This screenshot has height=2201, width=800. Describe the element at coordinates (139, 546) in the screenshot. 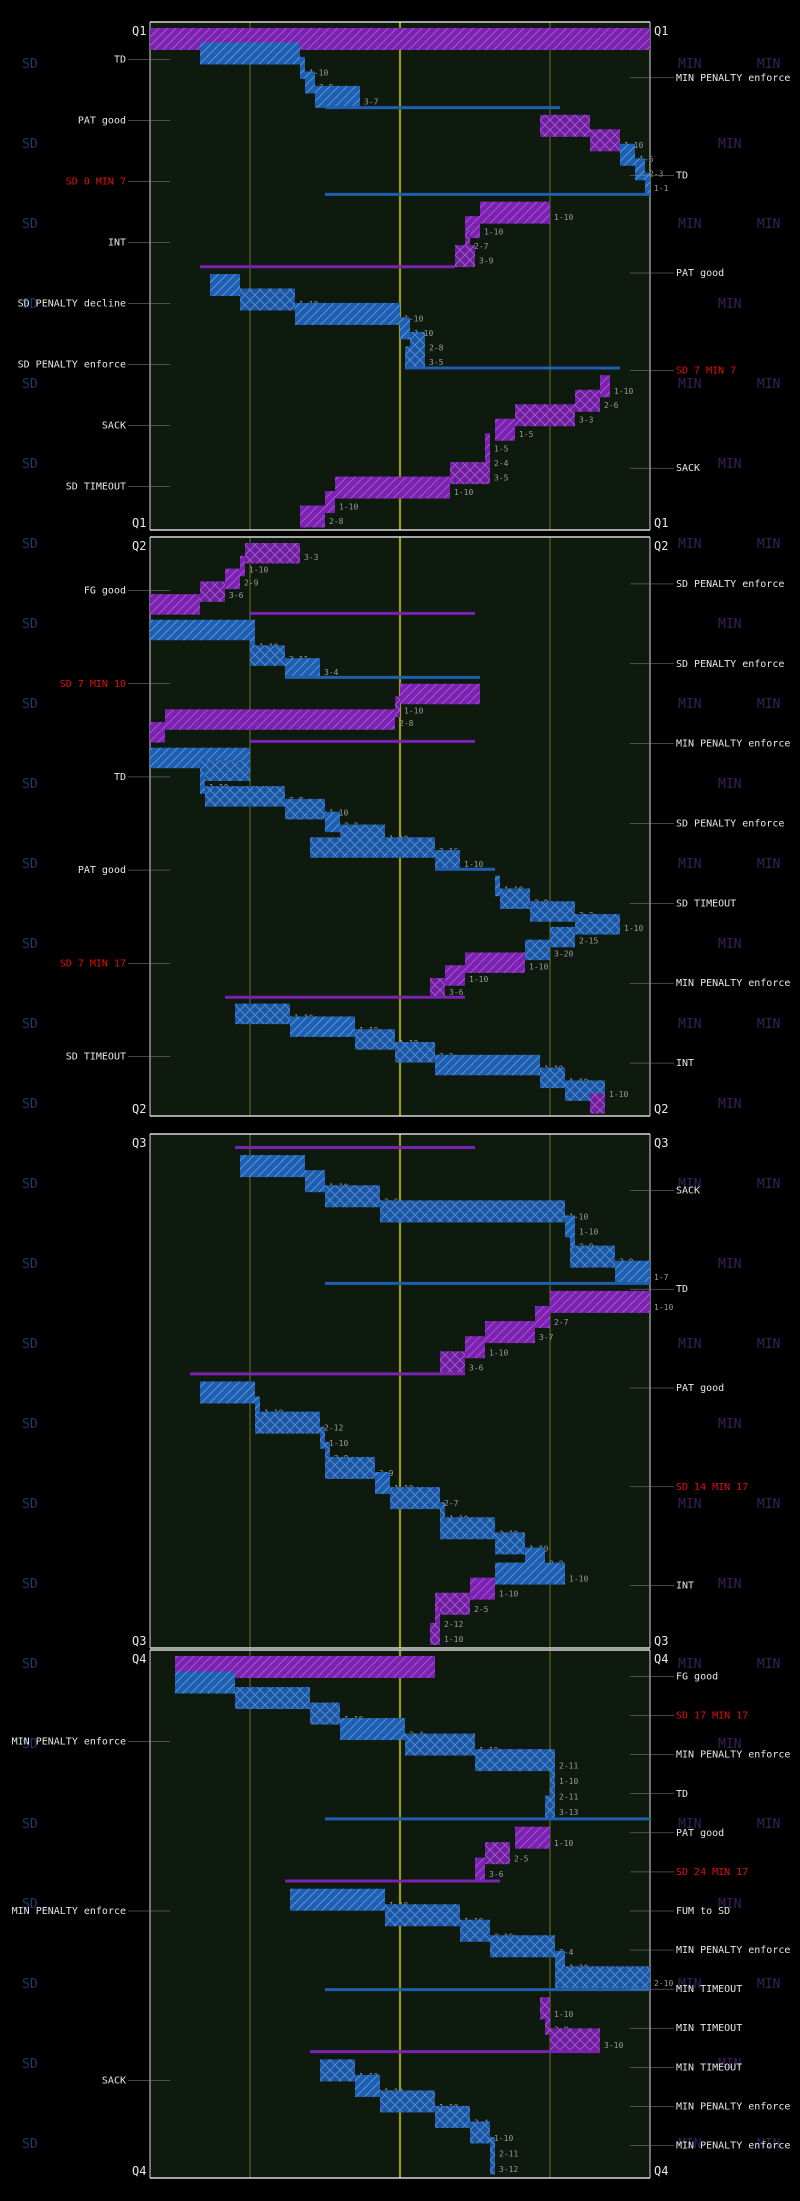

I see `quarter-label: Q2` at that location.